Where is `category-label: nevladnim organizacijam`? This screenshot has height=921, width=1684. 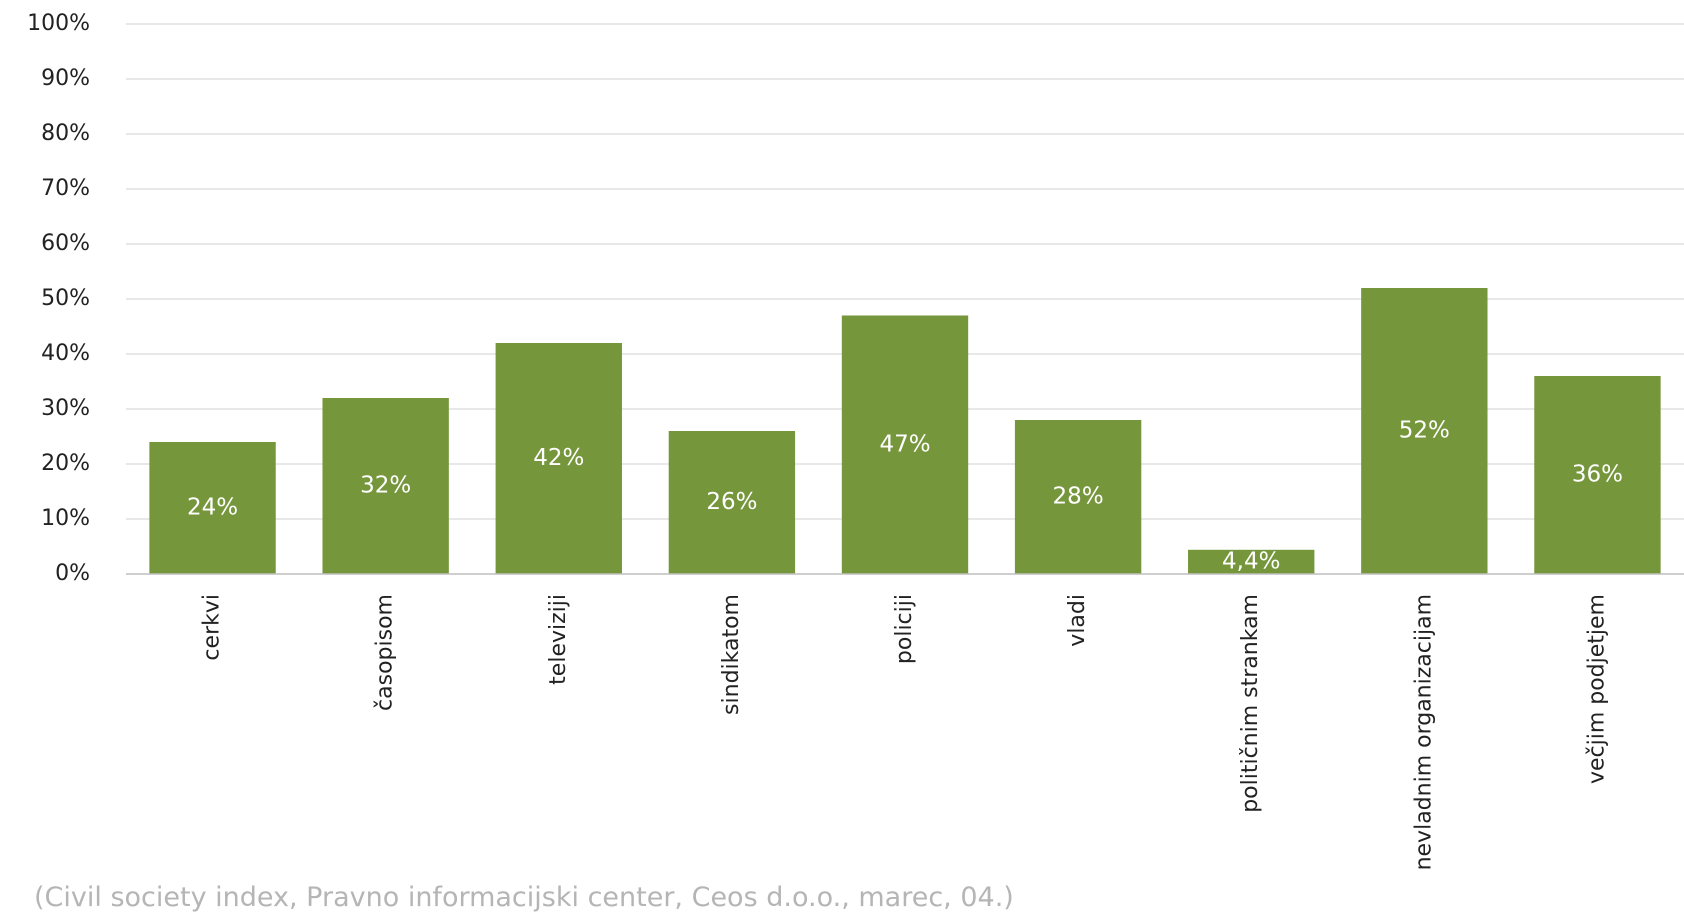 category-label: nevladnim organizacijam is located at coordinates (1423, 732).